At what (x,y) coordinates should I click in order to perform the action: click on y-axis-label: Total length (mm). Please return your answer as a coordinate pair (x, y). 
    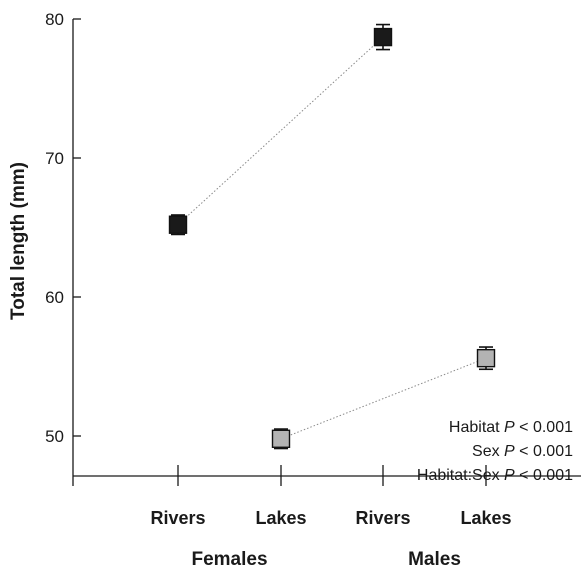
    Looking at the image, I should click on (18, 241).